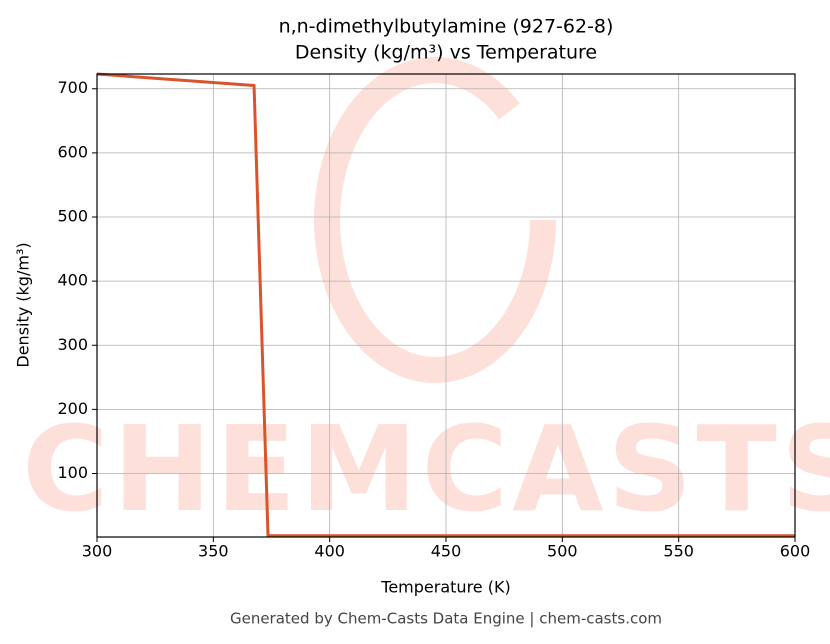 This screenshot has width=830, height=644. Describe the element at coordinates (72, 472) in the screenshot. I see `y-tick-label: 100` at that location.